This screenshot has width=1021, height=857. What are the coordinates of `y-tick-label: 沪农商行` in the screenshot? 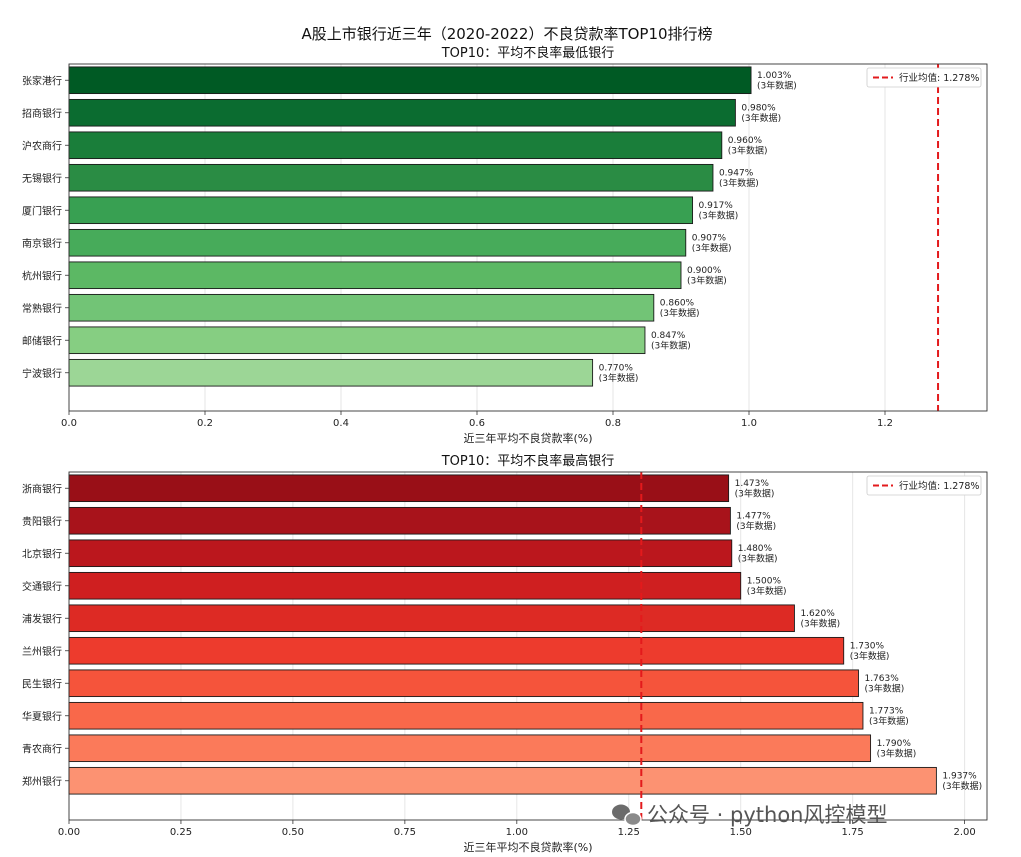 It's located at (42, 145).